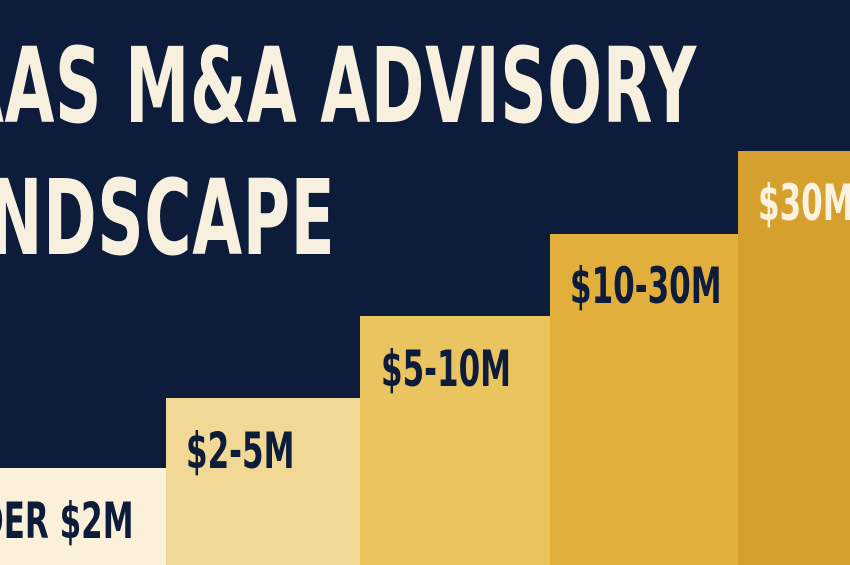 The image size is (850, 565). Describe the element at coordinates (446, 369) in the screenshot. I see `tier-label-5-10m: $5-10M` at that location.